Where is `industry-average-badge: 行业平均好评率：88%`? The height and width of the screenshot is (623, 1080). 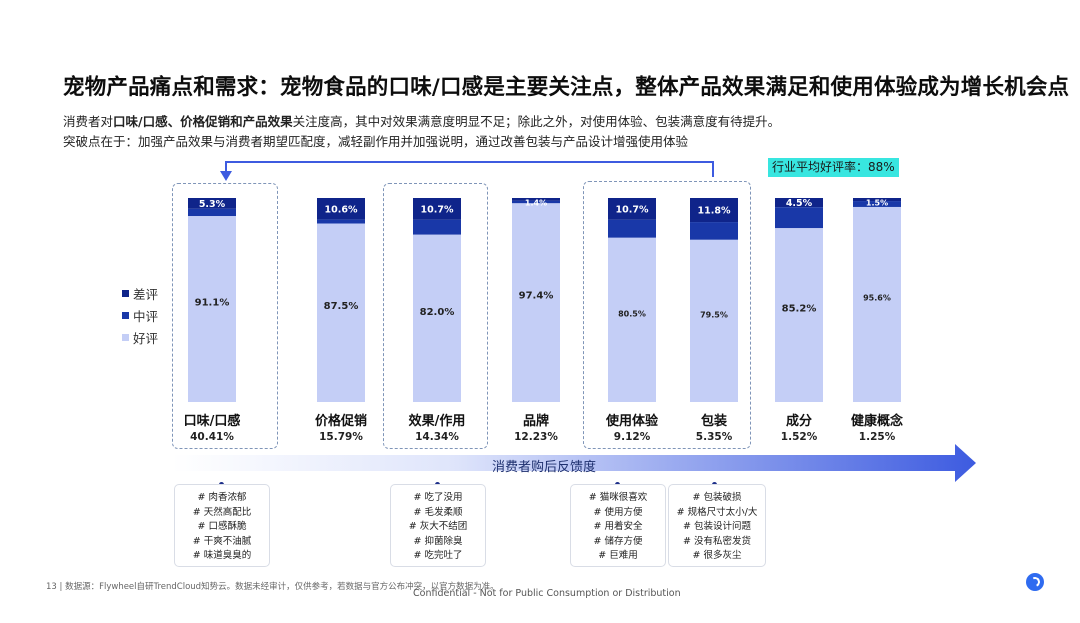 industry-average-badge: 行业平均好评率：88% is located at coordinates (833, 167).